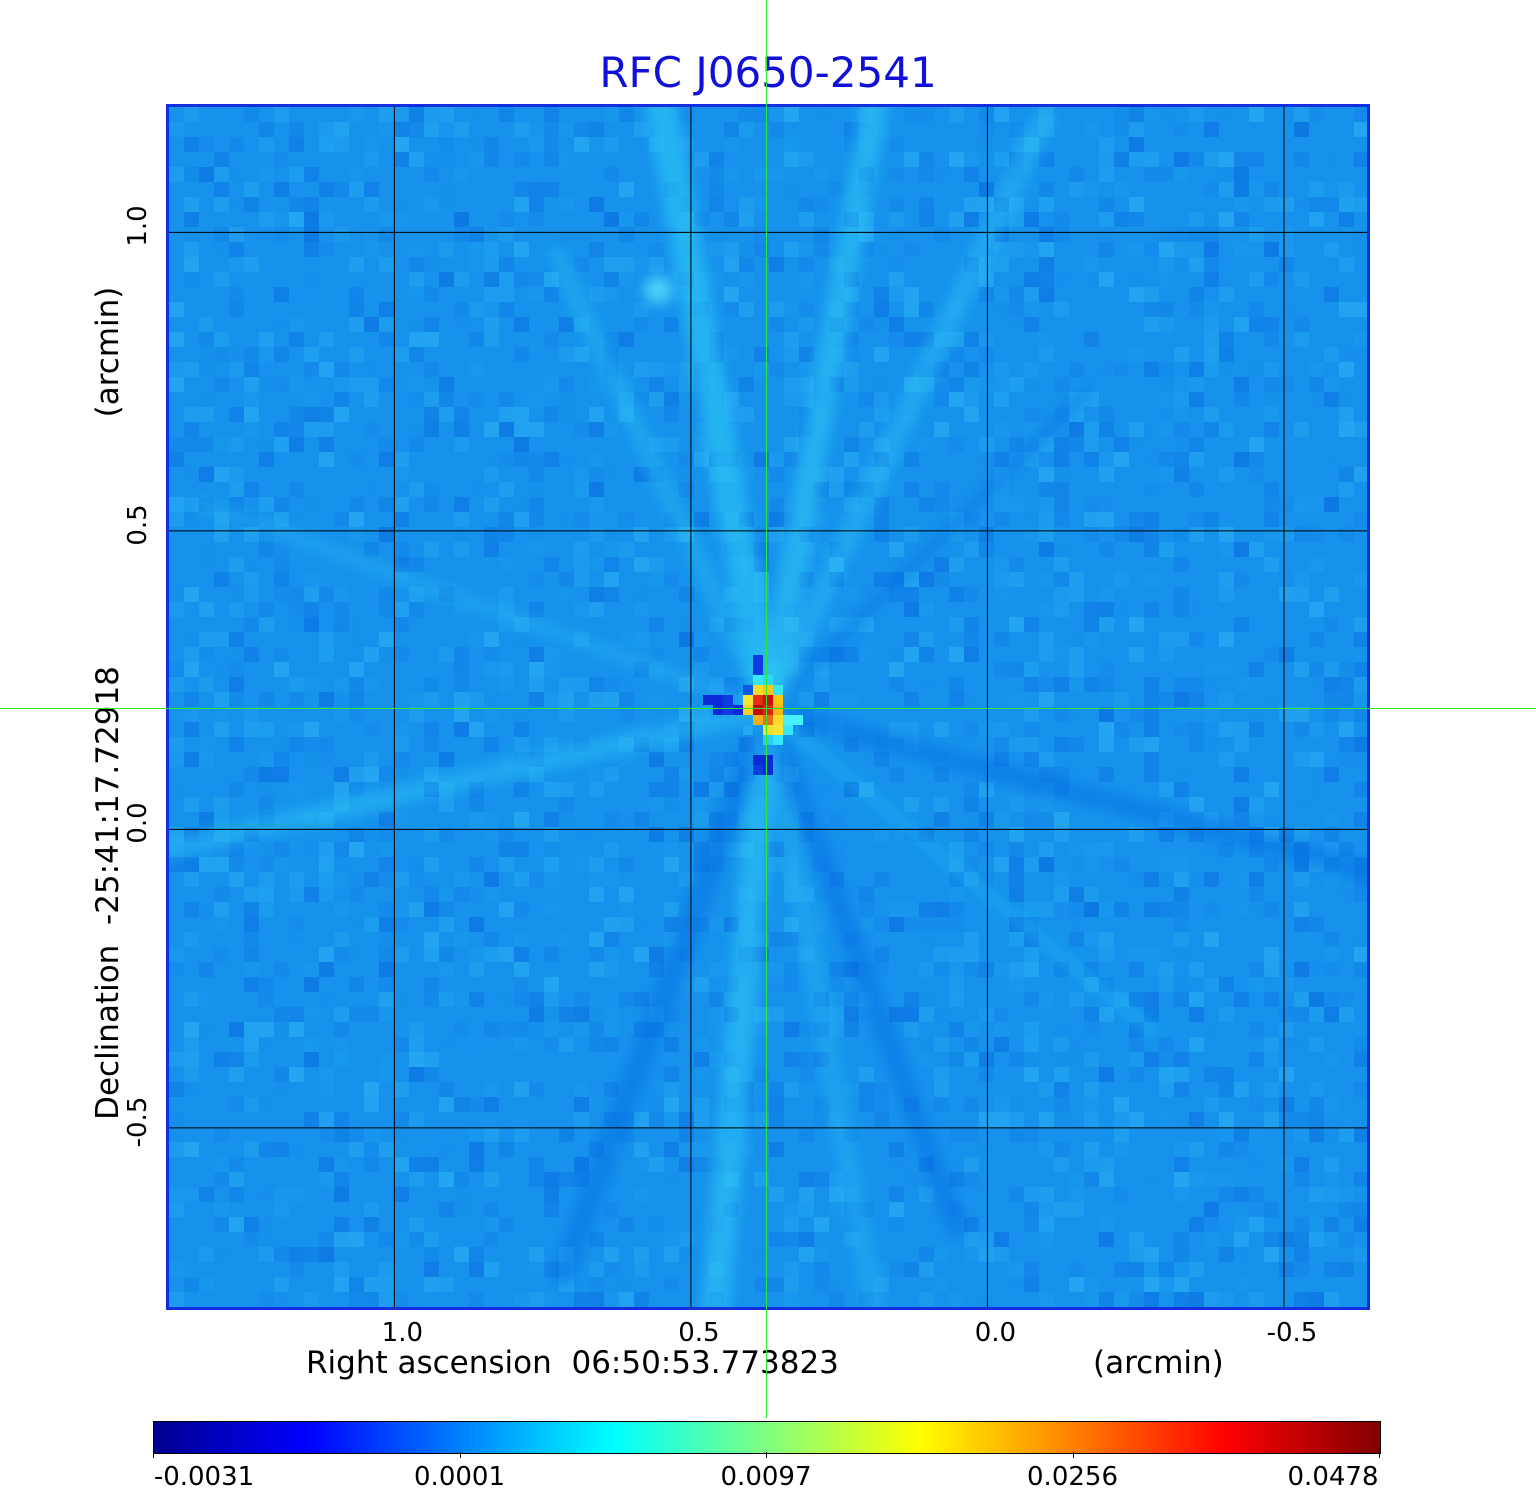  I want to click on crosshair-vertical, so click(766, 709).